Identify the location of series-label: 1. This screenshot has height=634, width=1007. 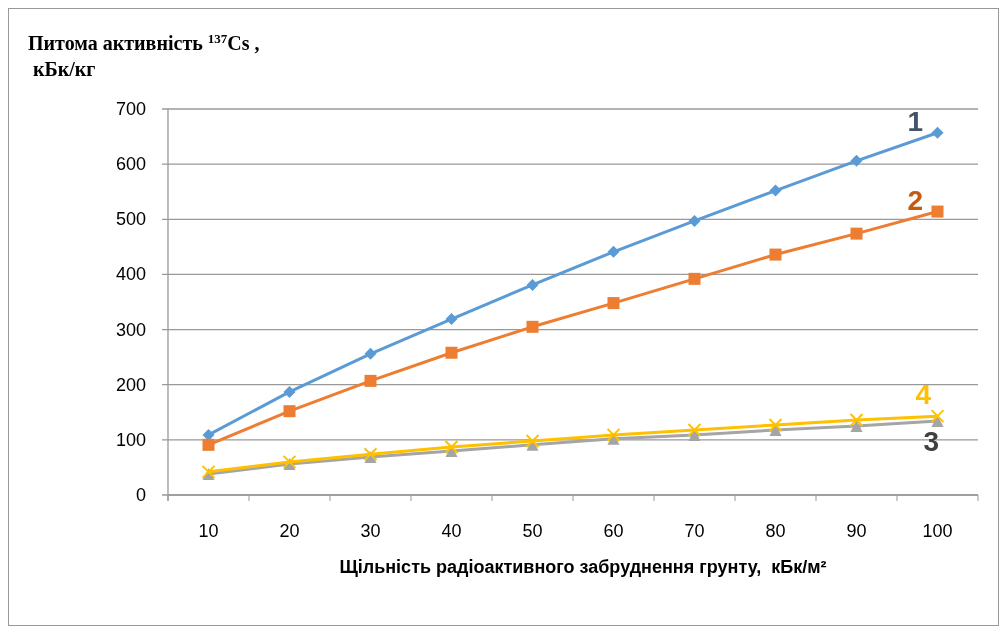
(915, 121).